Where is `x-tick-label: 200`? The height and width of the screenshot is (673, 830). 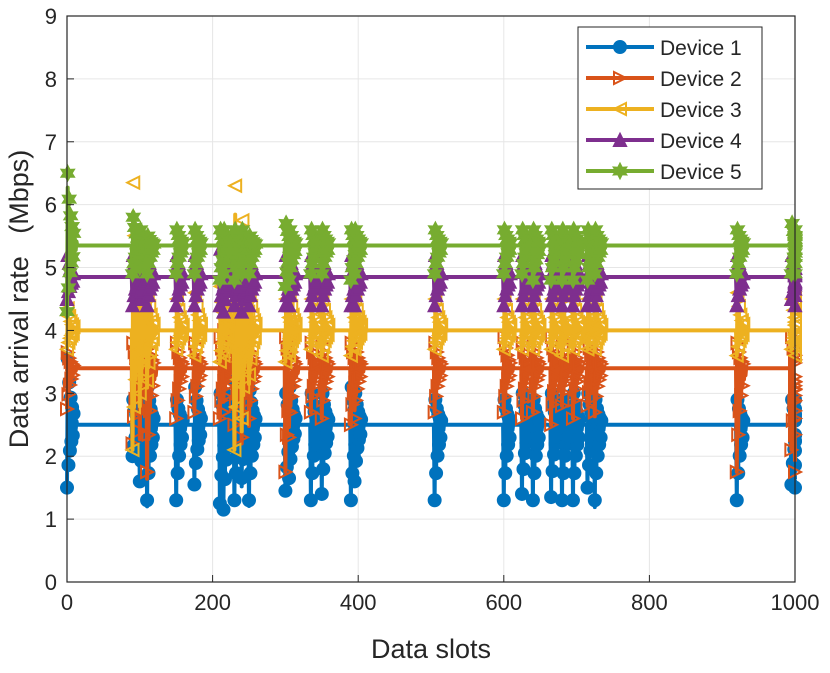
x-tick-label: 200 is located at coordinates (212, 602).